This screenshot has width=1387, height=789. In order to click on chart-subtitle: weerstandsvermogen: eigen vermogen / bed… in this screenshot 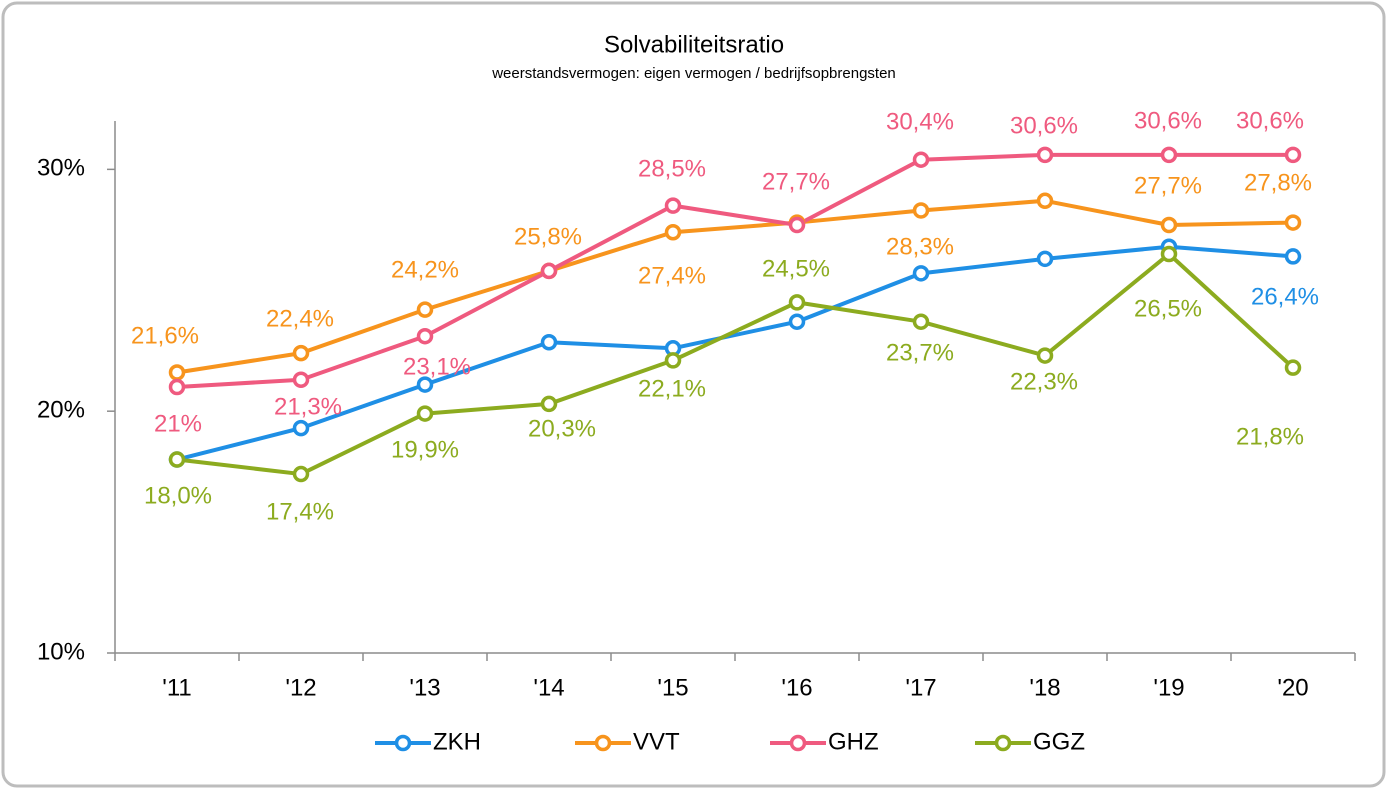, I will do `click(693, 73)`.